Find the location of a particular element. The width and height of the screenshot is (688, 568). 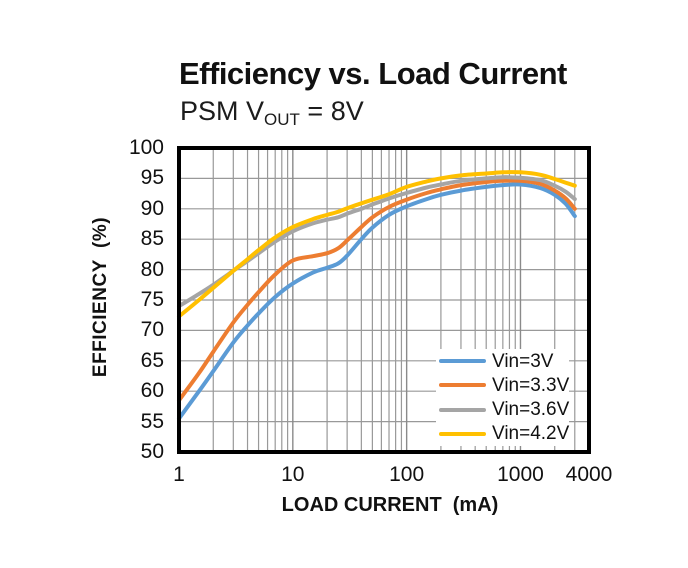

y-tick-label: 65 is located at coordinates (152, 360).